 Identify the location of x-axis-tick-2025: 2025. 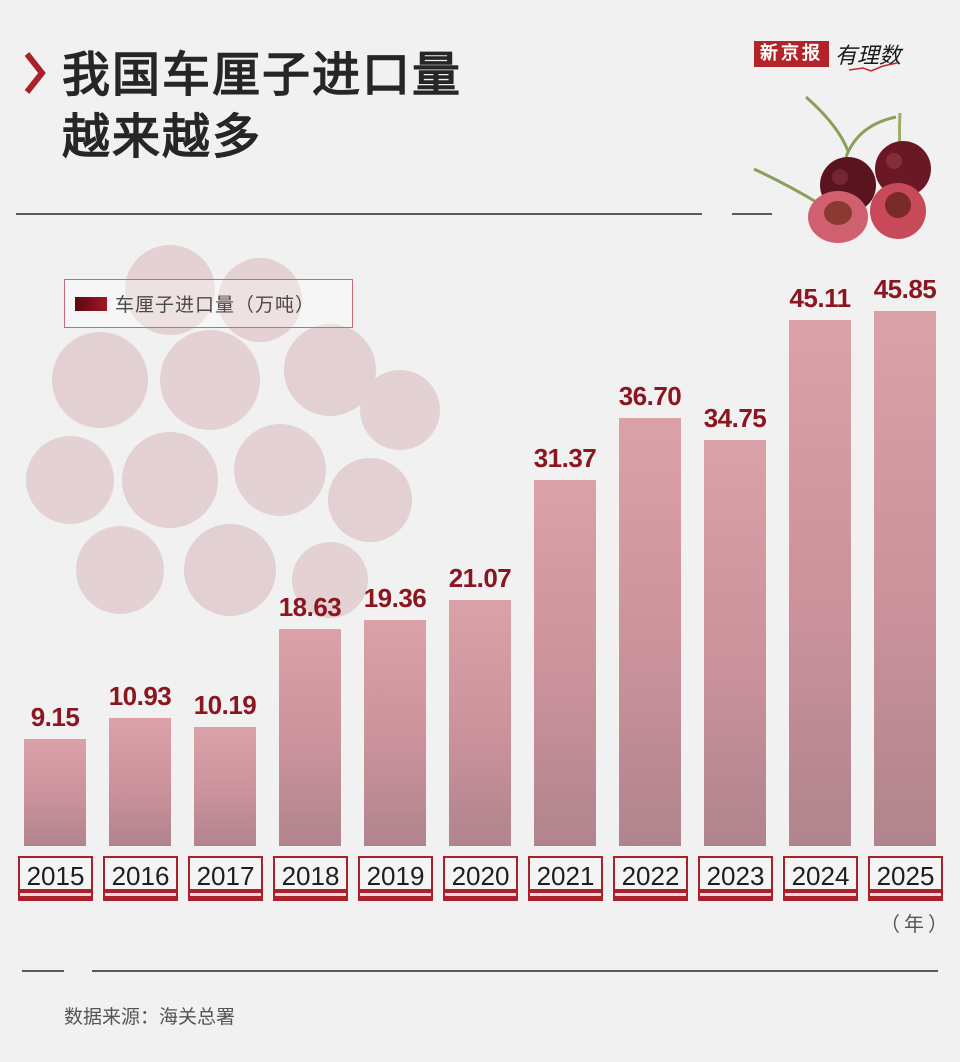
(905, 878).